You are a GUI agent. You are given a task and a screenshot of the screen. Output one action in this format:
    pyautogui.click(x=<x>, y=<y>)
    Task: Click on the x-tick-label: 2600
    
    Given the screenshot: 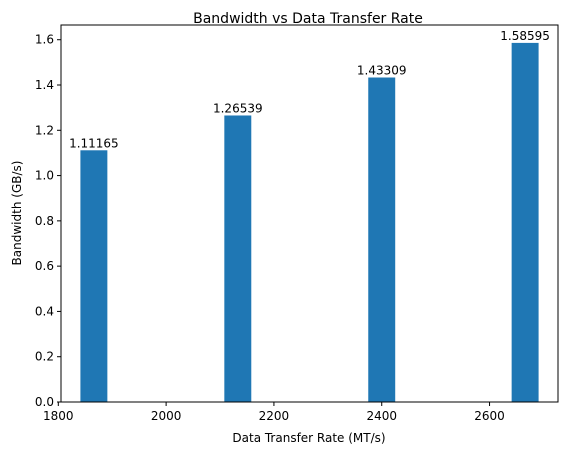 What is the action you would take?
    pyautogui.click(x=489, y=416)
    